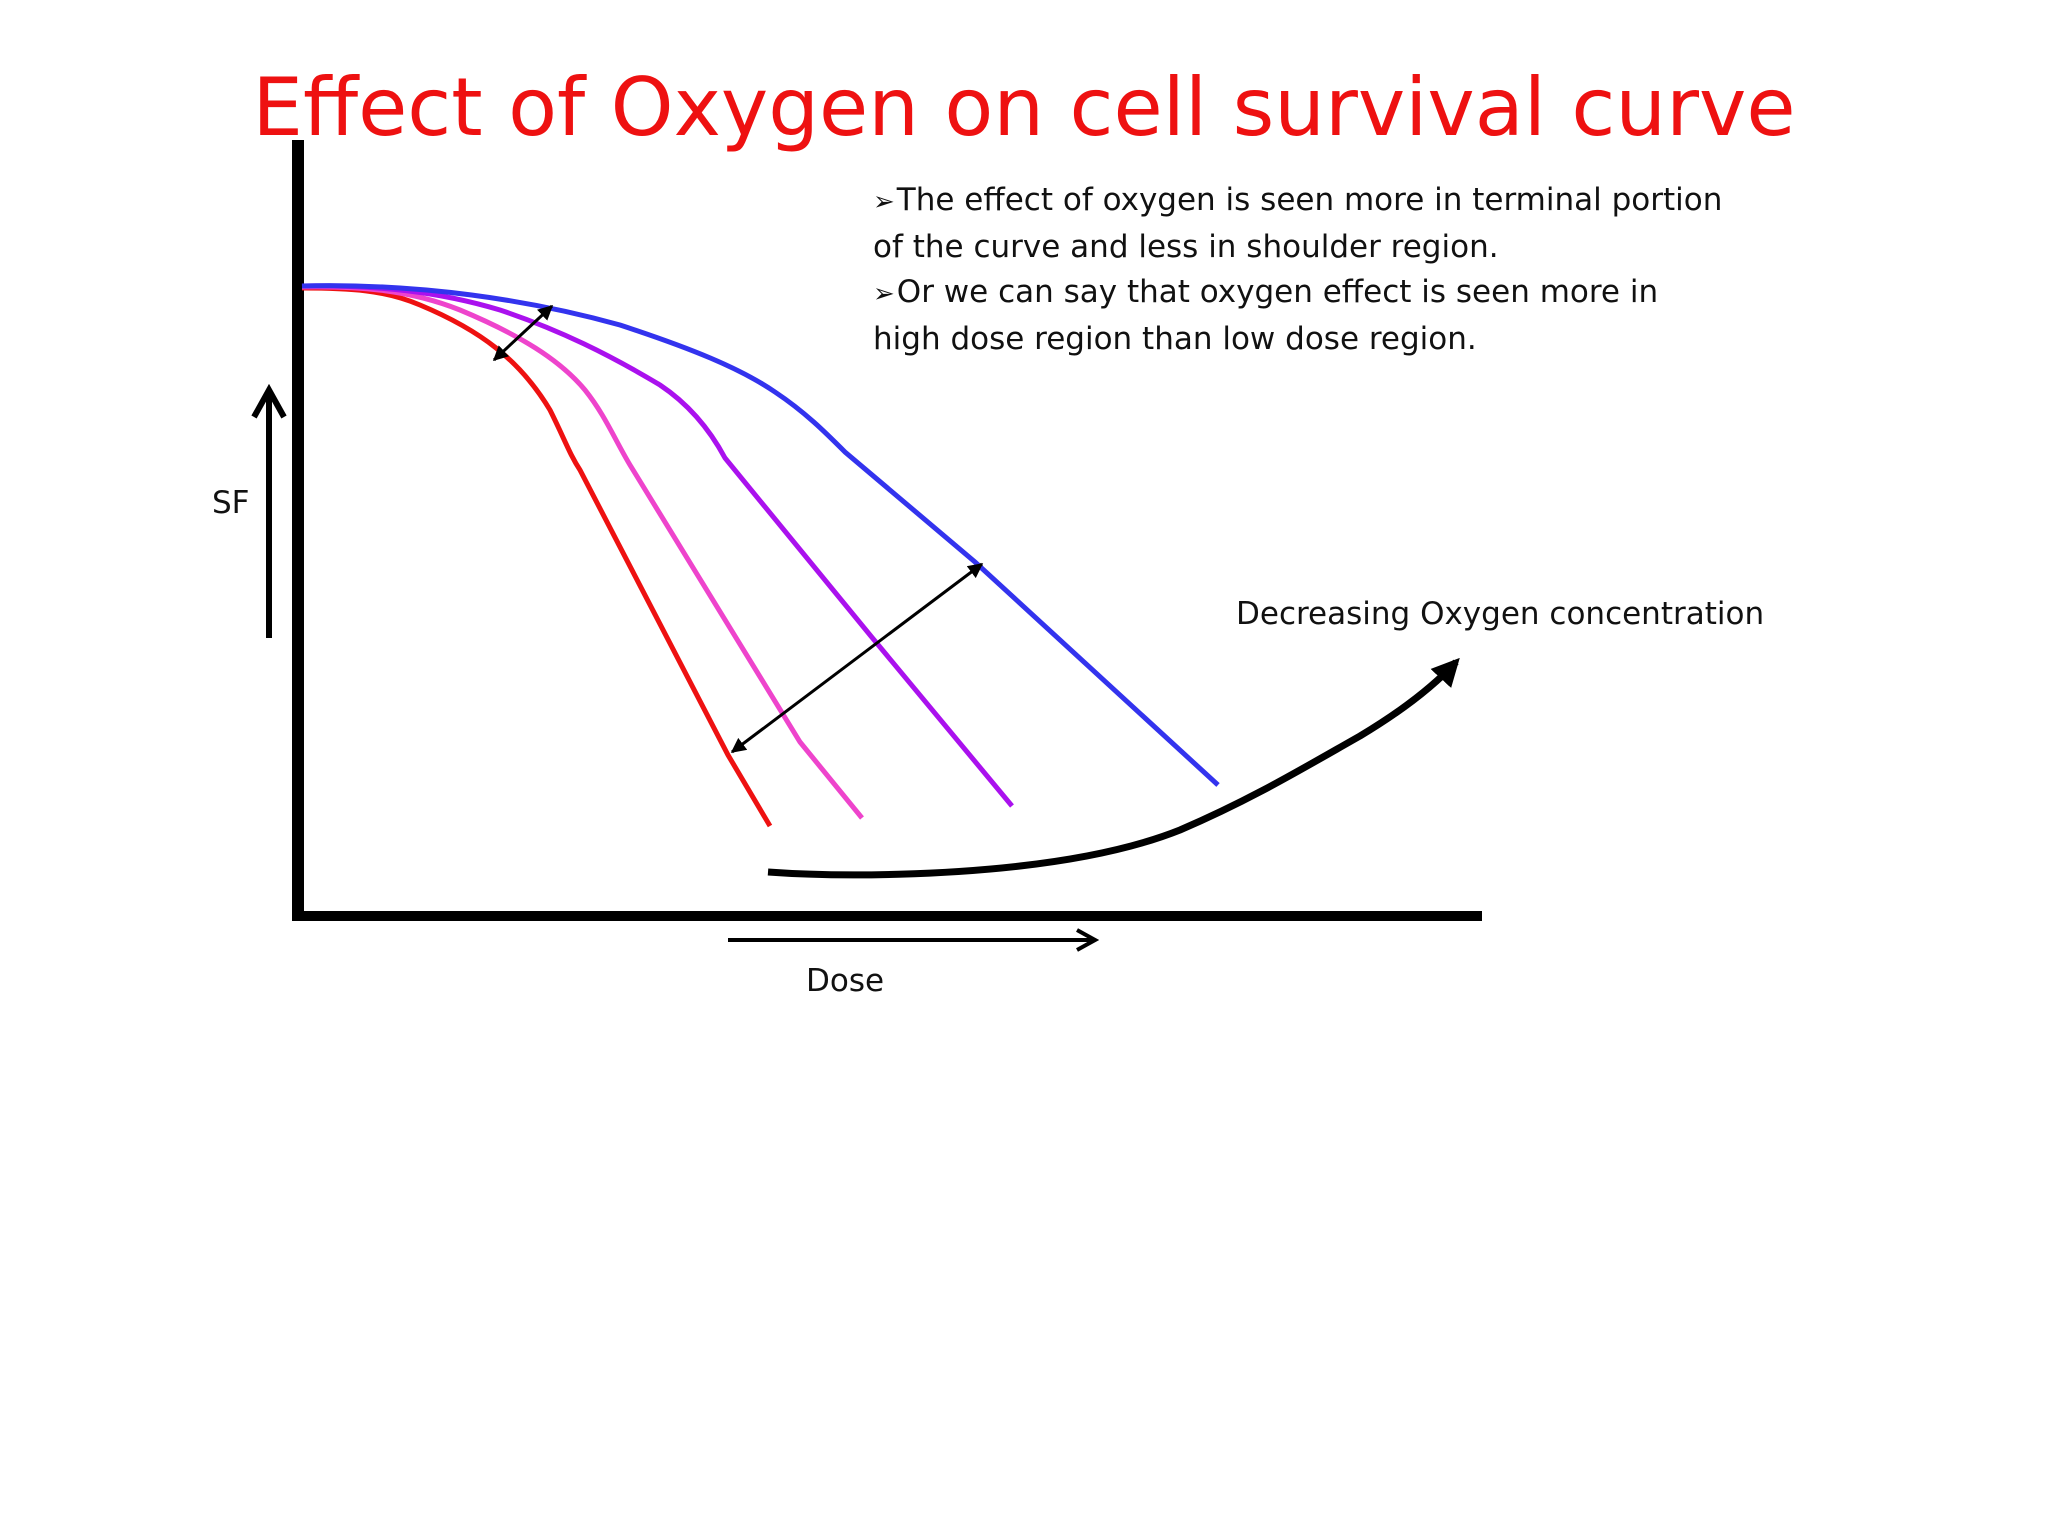 The width and height of the screenshot is (2048, 1536). What do you see at coordinates (857, 658) in the screenshot?
I see `terminal-difference-arrow-icon` at bounding box center [857, 658].